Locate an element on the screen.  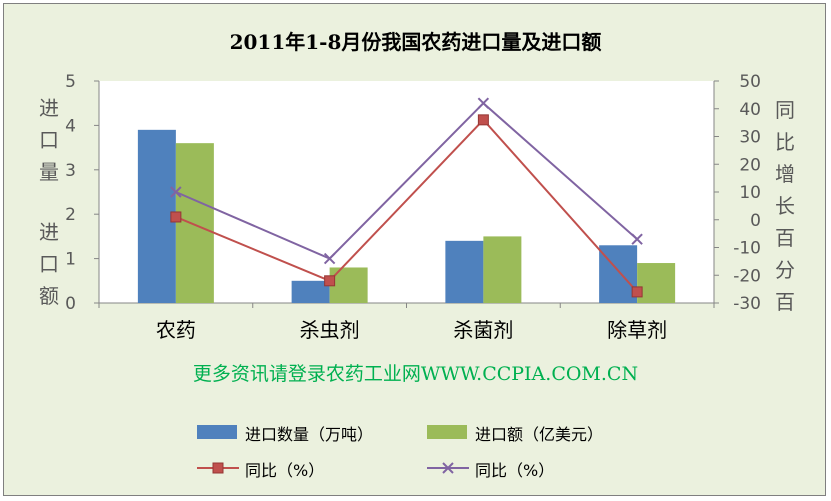
right-tick-label: 50 is located at coordinates (750, 82).